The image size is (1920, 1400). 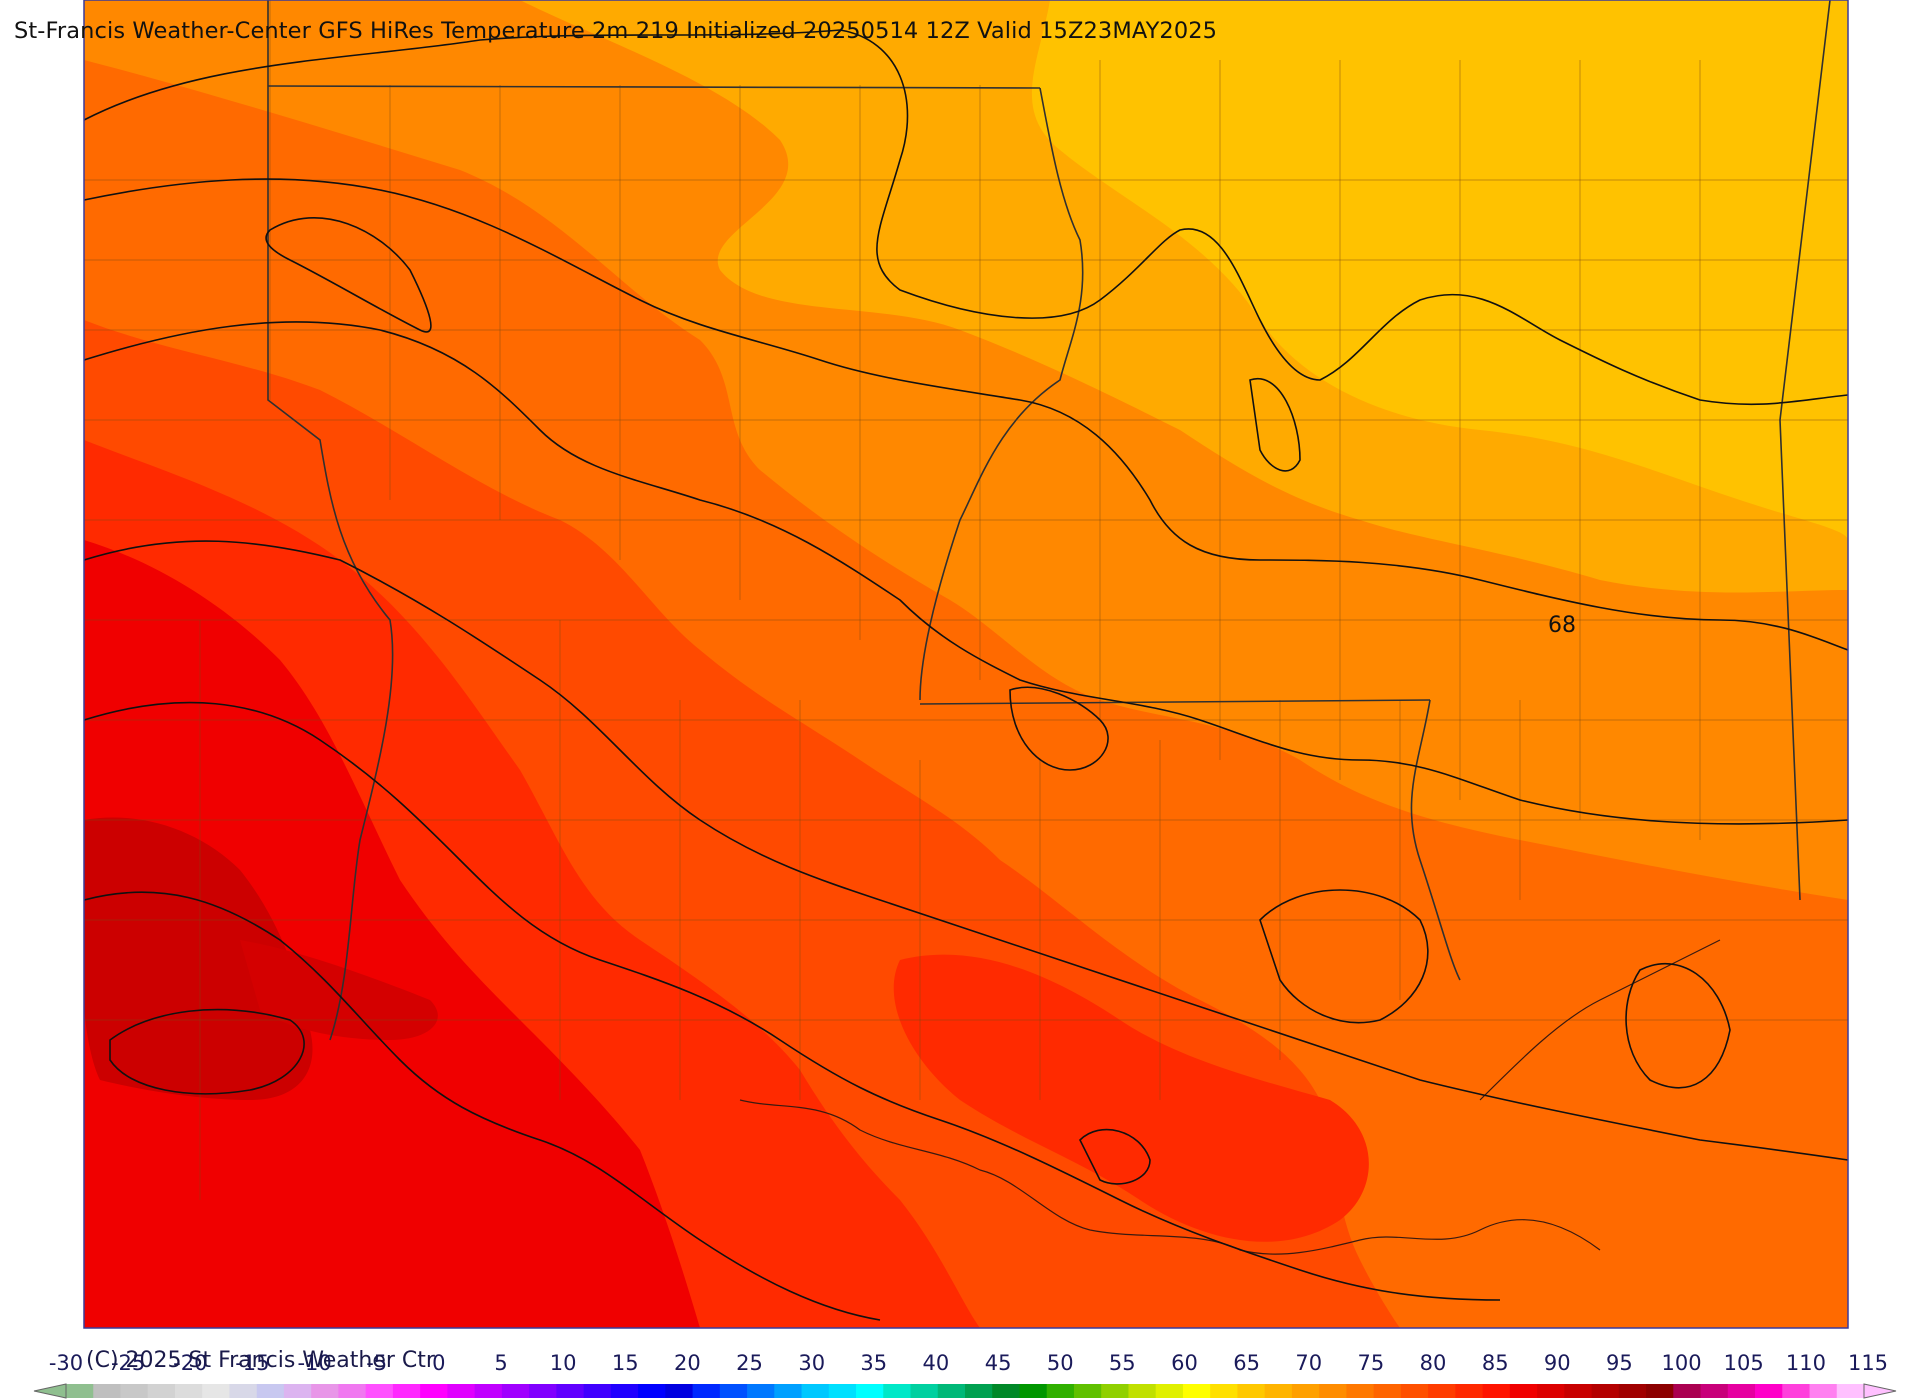 I want to click on colorbar-tick-label: 45, so click(x=998, y=1363).